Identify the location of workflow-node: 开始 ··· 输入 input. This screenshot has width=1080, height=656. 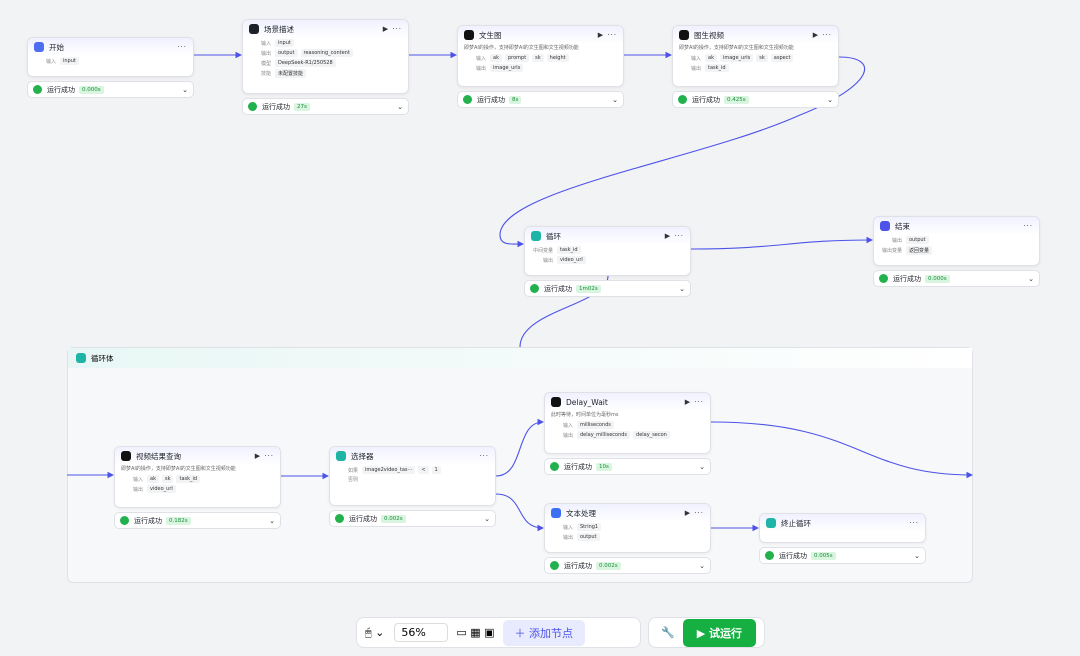
(110, 57).